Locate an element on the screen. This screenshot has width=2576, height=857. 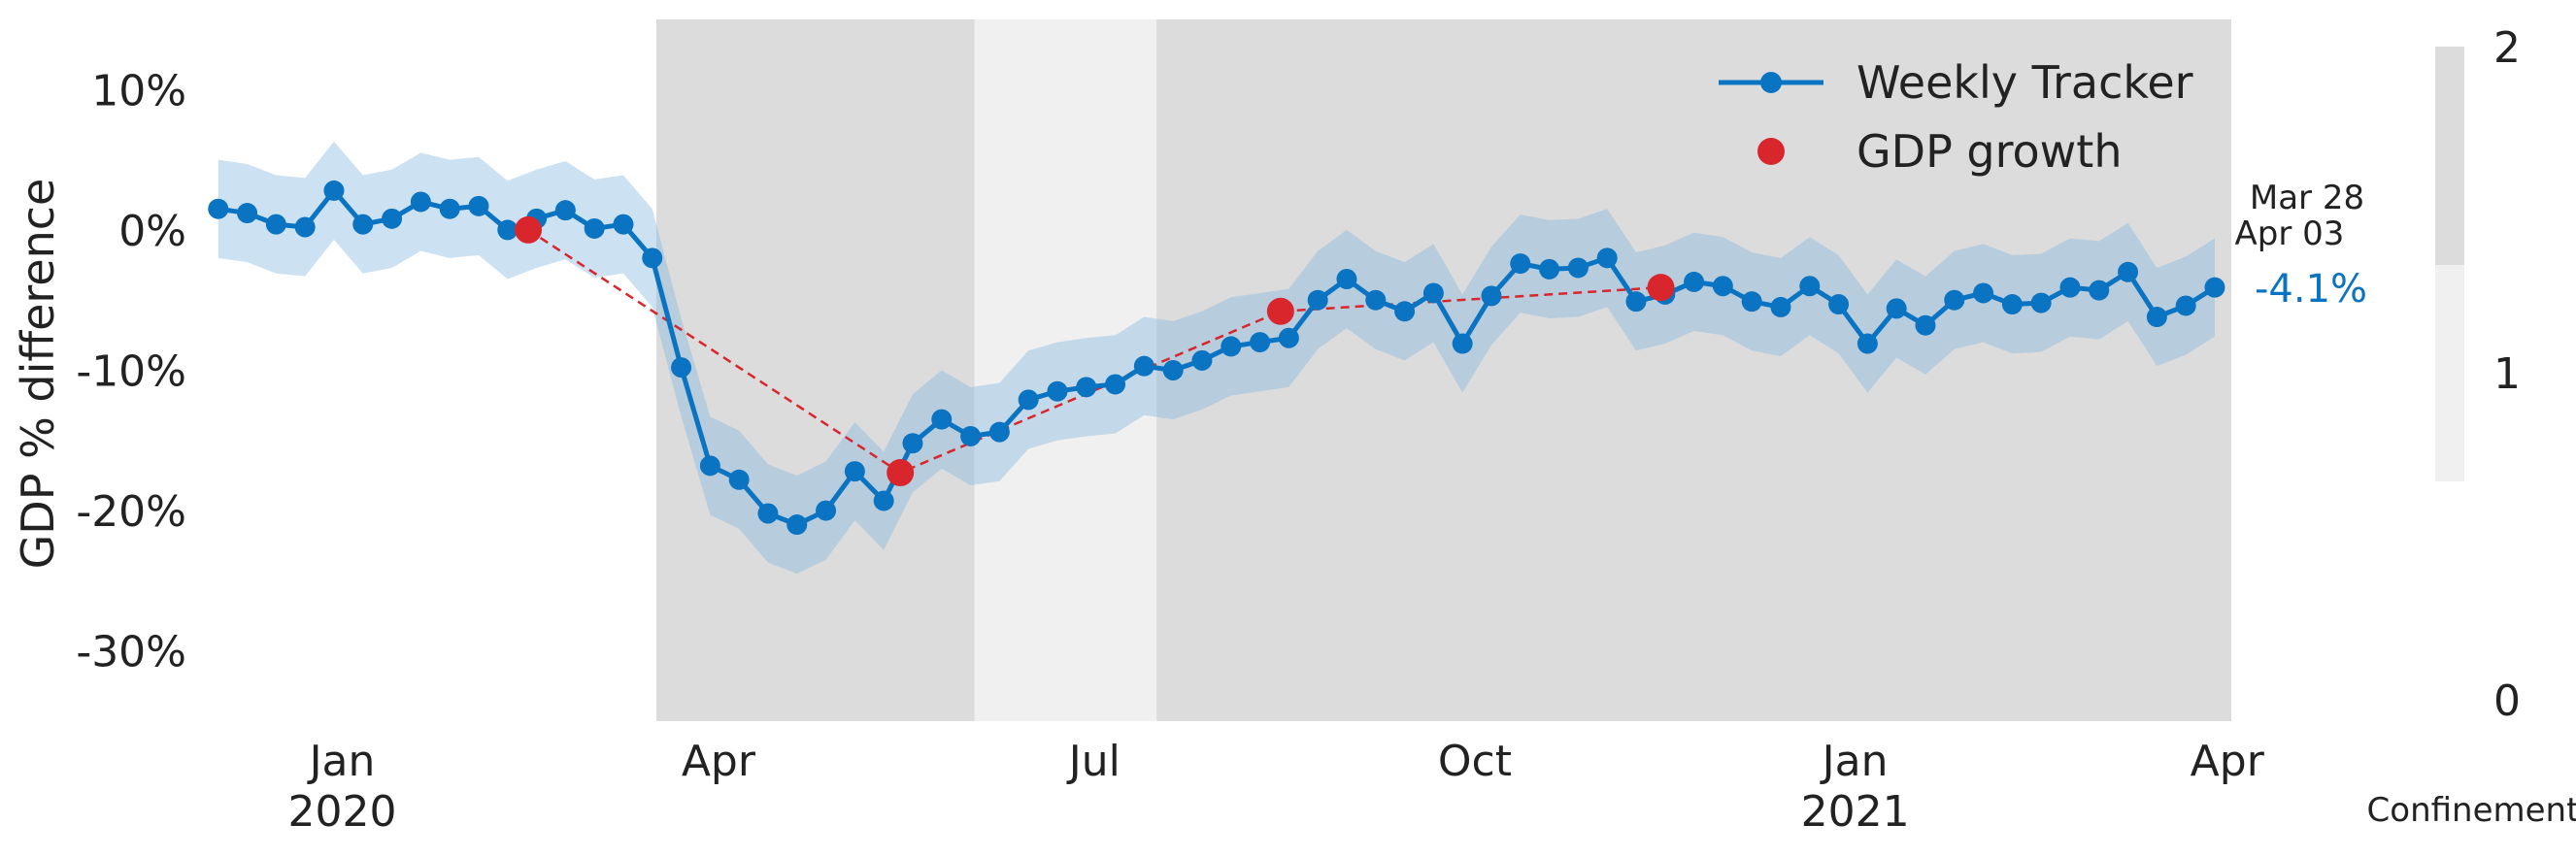
colorbar-tick-0: 0 is located at coordinates (2507, 701).